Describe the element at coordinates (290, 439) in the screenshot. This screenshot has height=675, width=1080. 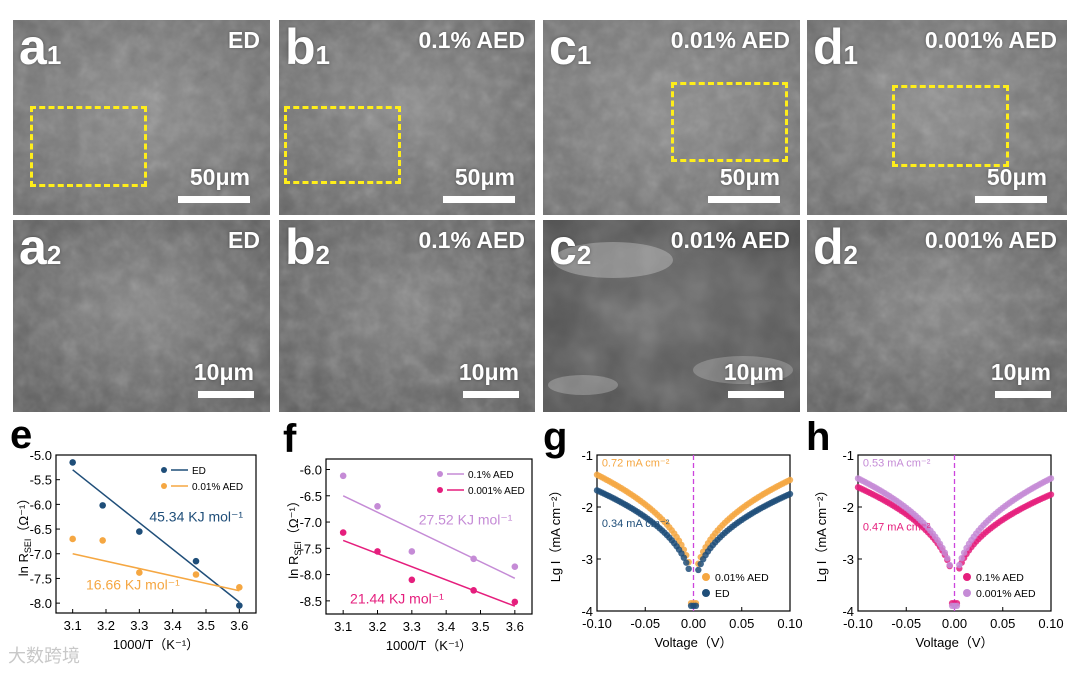
I see `chart-panel-letter: f` at that location.